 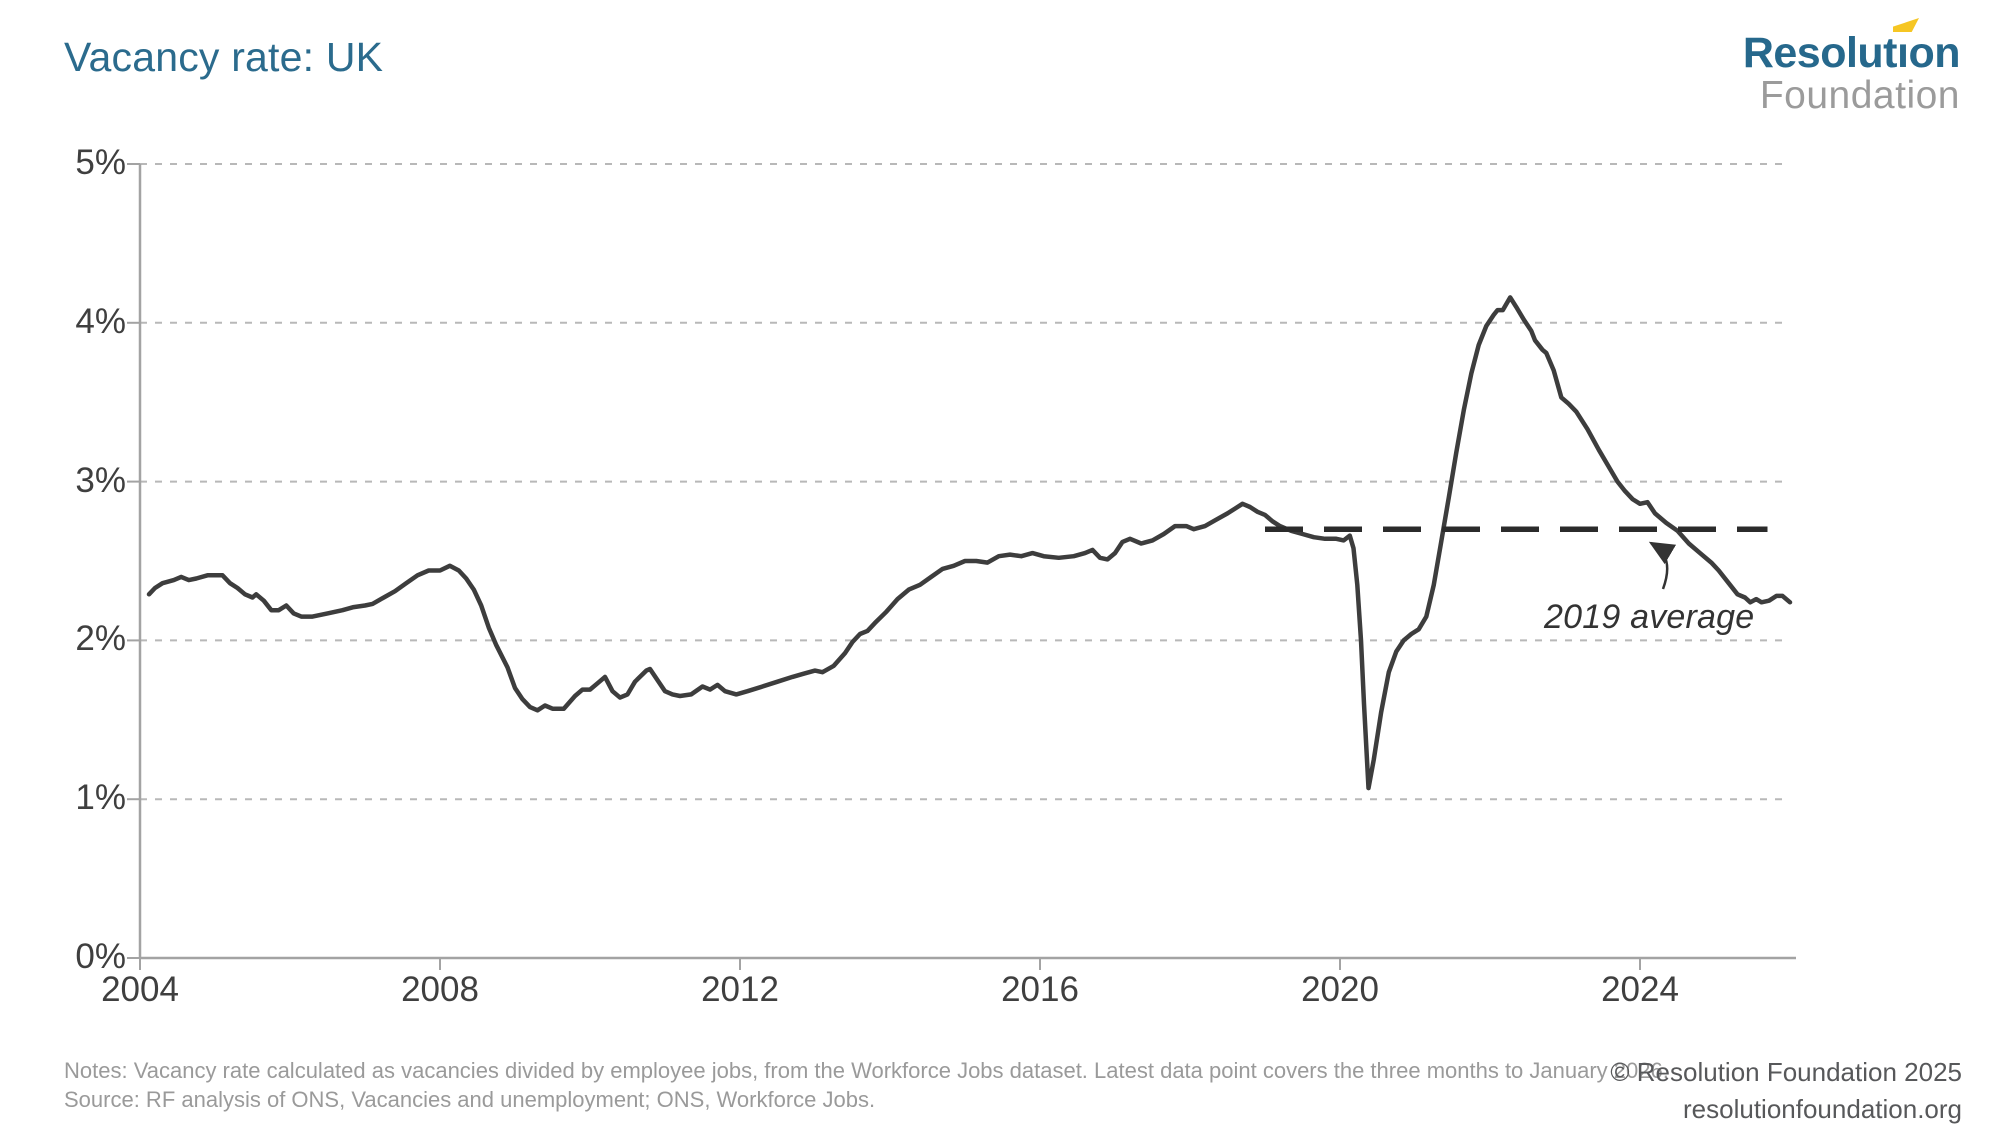 I want to click on y-tick-label: 0%, so click(x=100, y=956).